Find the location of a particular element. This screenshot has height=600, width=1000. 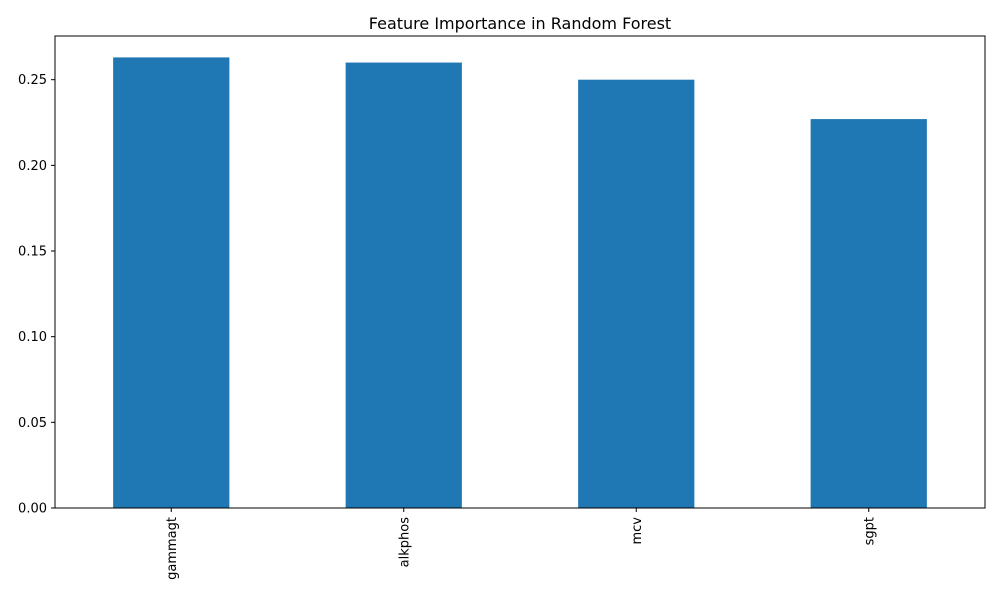

y-tick-label: 0.10 is located at coordinates (32, 337).